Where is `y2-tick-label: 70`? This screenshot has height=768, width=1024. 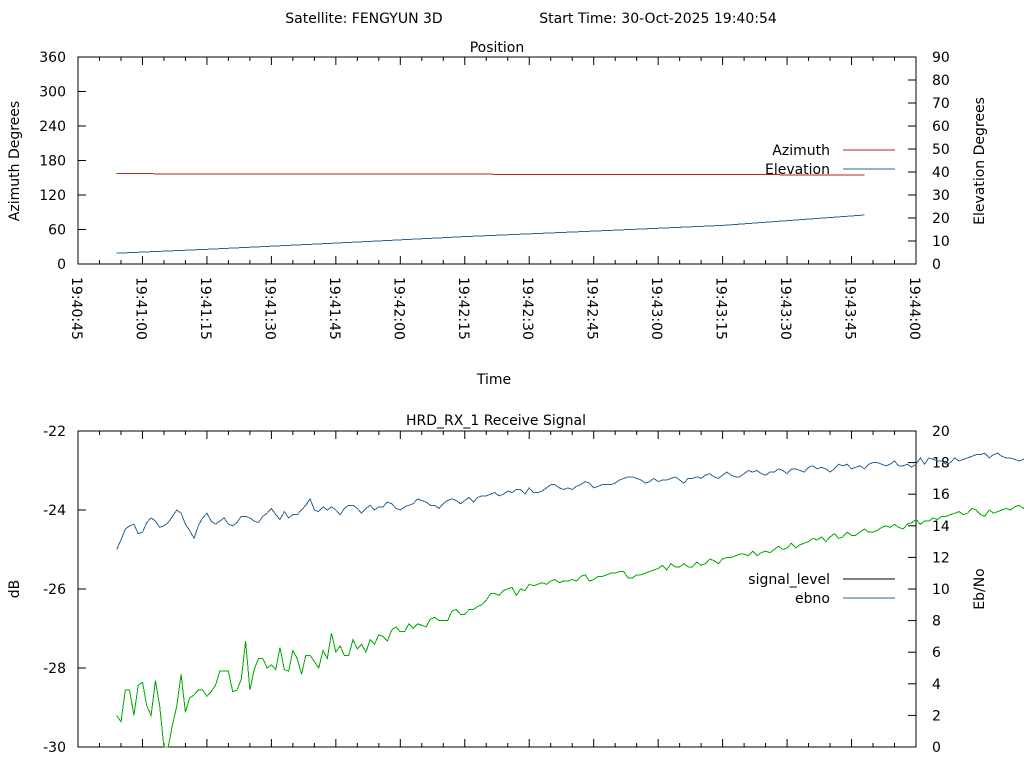 y2-tick-label: 70 is located at coordinates (941, 104).